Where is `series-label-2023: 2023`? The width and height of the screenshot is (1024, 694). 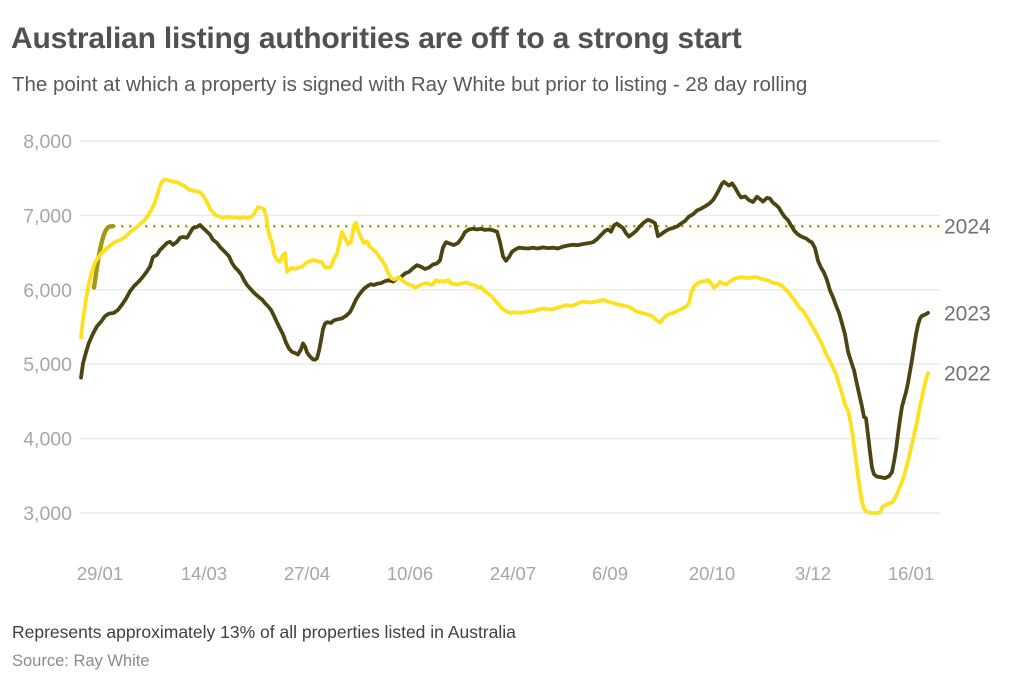 series-label-2023: 2023 is located at coordinates (967, 313).